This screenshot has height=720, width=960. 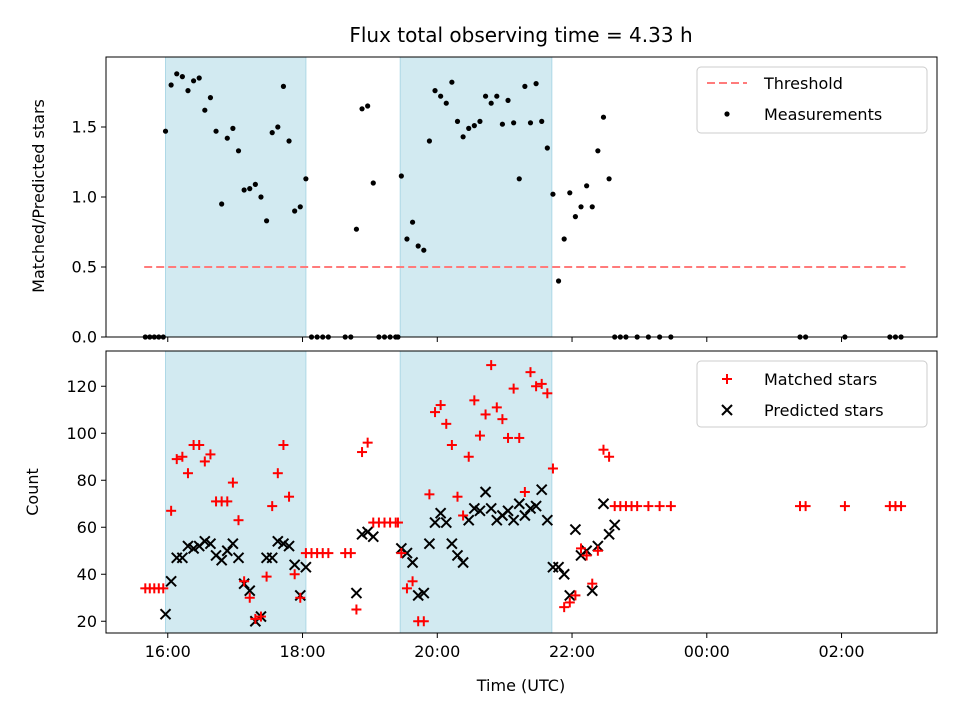 What do you see at coordinates (476, 197) in the screenshot?
I see `top-shaded-interval` at bounding box center [476, 197].